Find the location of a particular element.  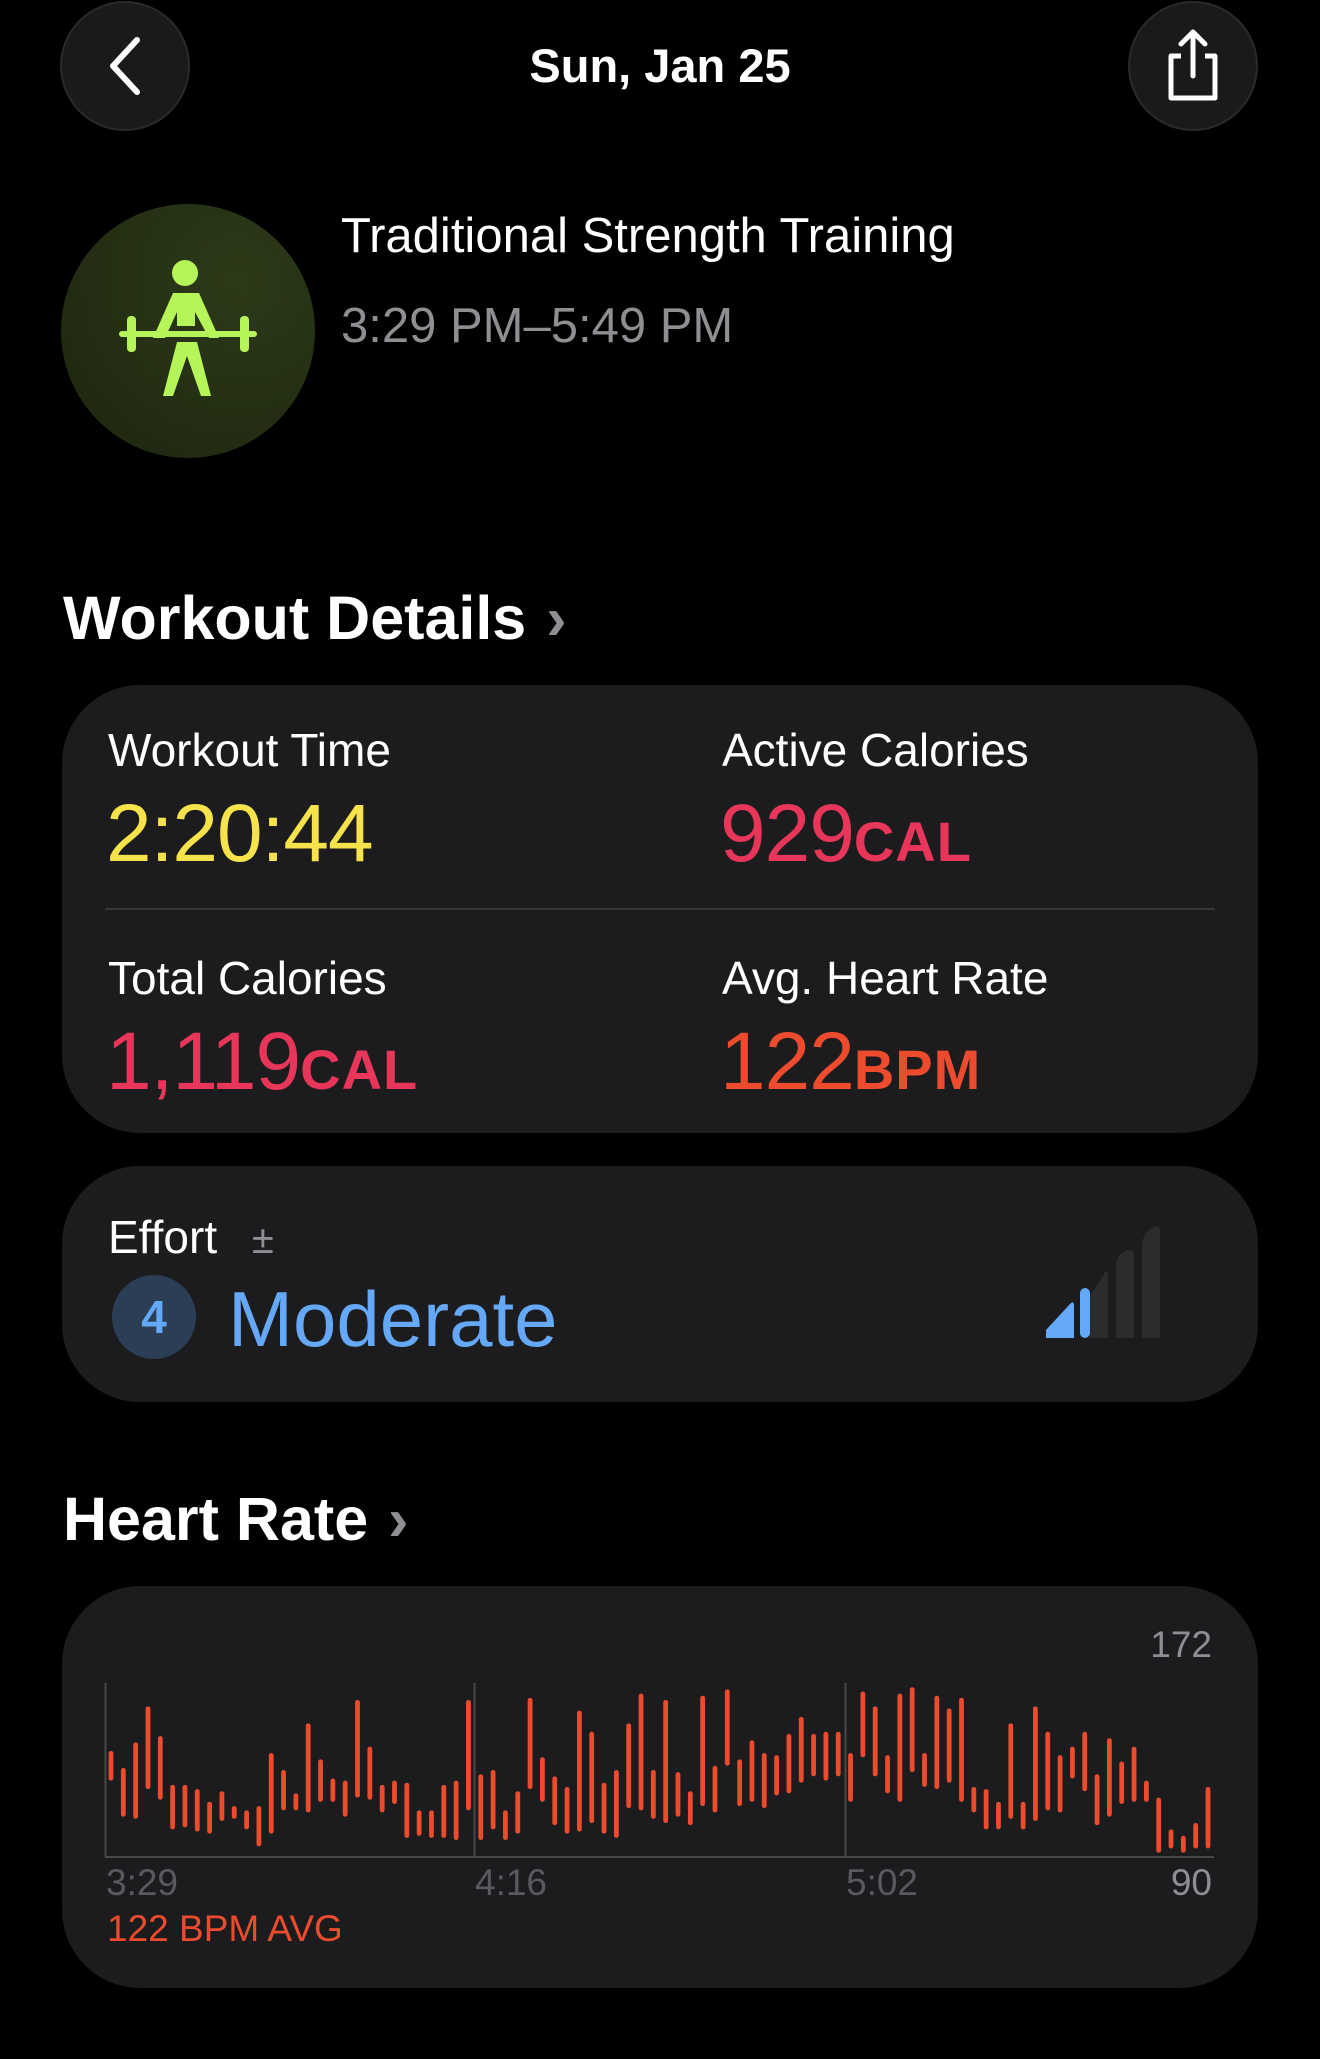

metric-label: Workout Time is located at coordinates (249, 750).